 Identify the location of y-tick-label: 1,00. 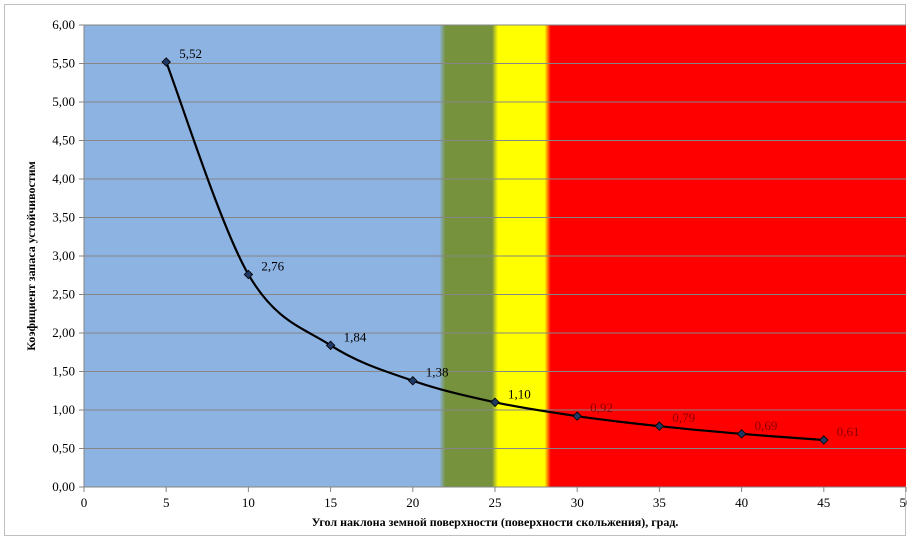
(63, 409).